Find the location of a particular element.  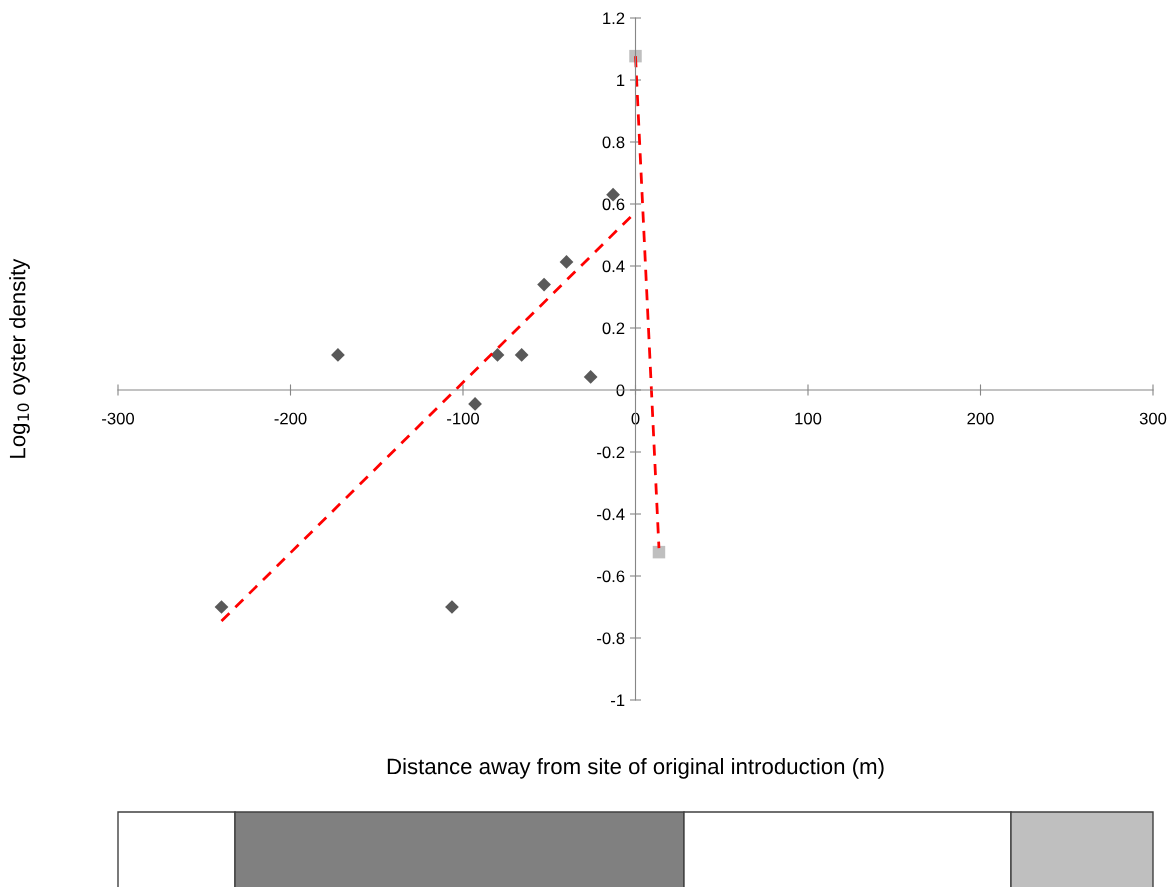

y-tick-label: -0.6 is located at coordinates (611, 576).